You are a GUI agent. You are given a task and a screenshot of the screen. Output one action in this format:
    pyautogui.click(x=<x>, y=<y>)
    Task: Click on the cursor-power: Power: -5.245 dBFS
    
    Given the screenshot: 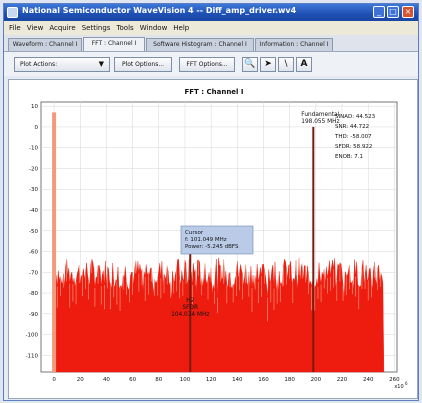 What is the action you would take?
    pyautogui.click(x=212, y=247)
    